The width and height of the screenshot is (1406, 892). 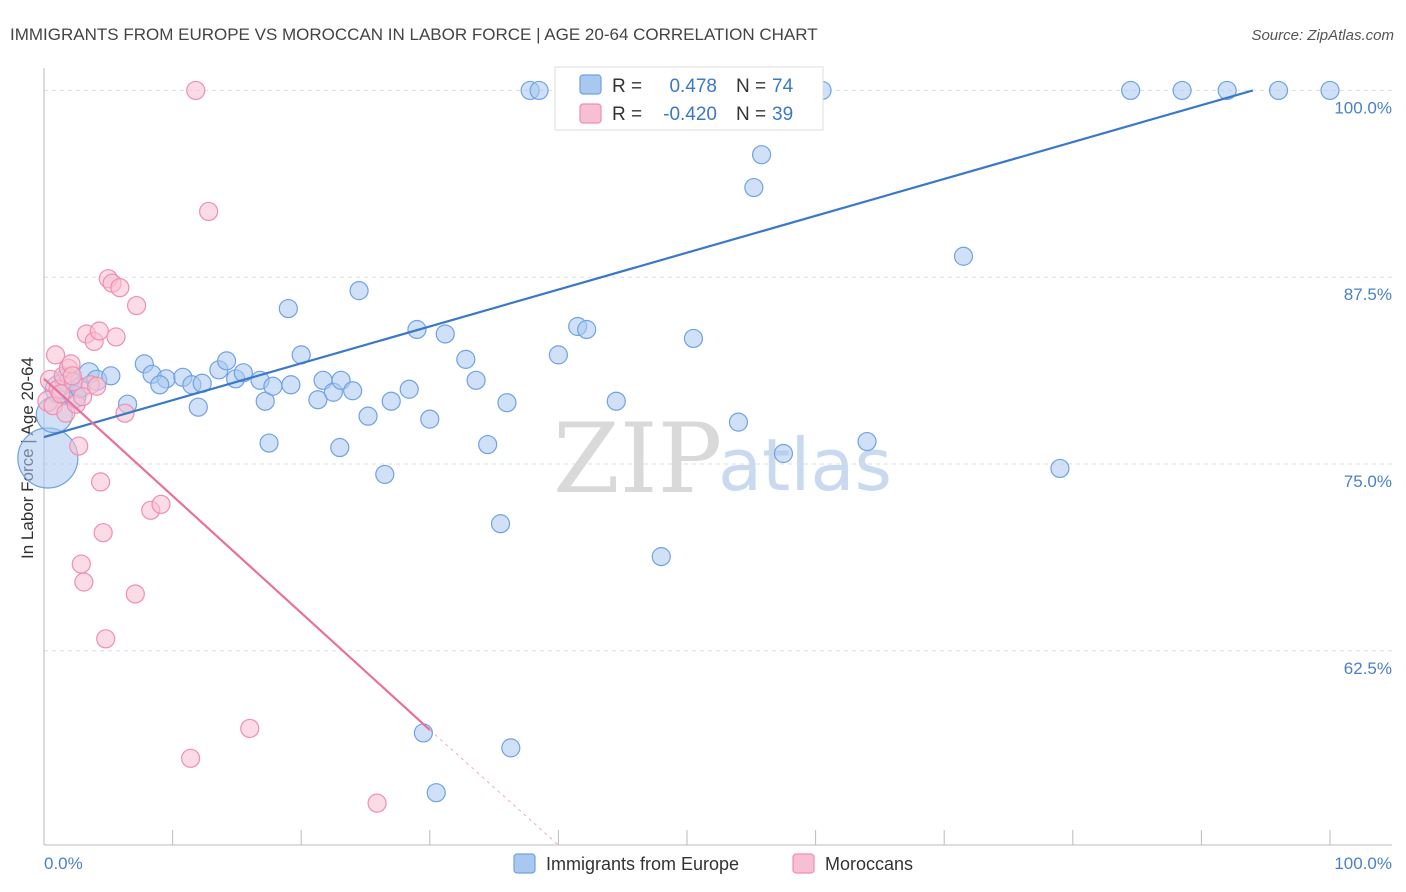 I want to click on watermark: ZIP atlas, so click(x=722, y=459).